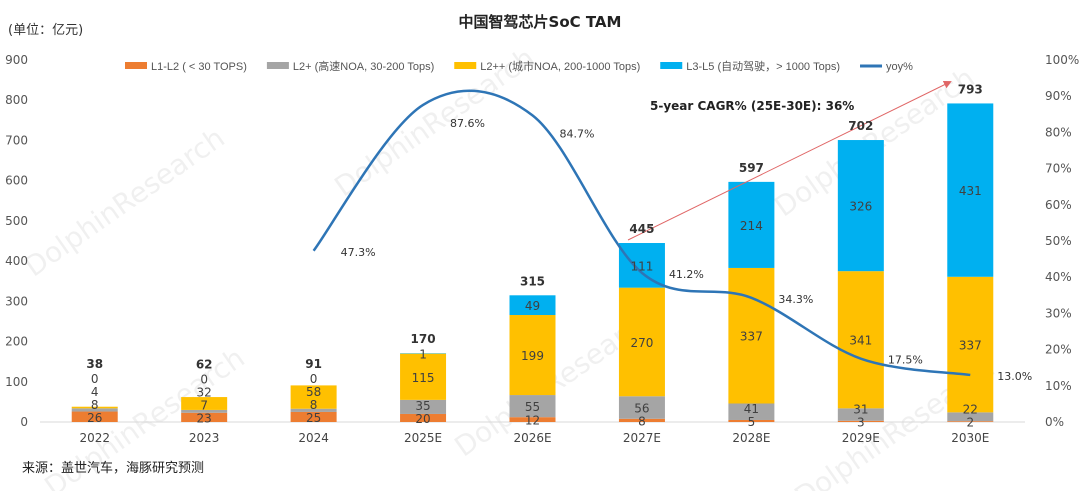  I want to click on y-tick-label: 400, so click(16, 261).